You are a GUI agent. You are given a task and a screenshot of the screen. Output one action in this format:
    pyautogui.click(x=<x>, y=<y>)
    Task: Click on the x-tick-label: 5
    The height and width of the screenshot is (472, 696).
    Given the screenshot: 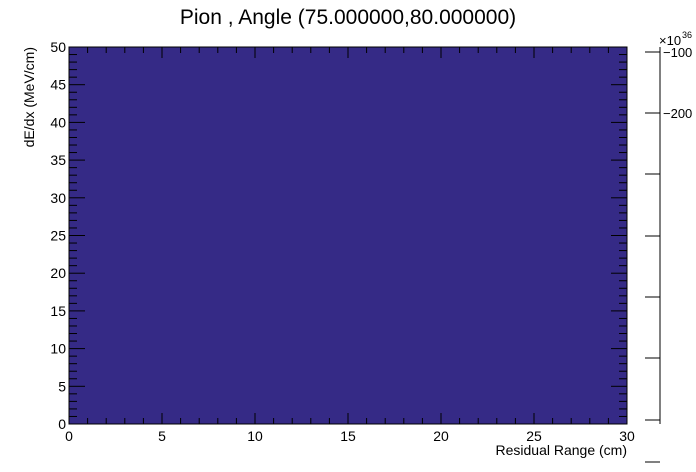 What is the action you would take?
    pyautogui.click(x=162, y=436)
    